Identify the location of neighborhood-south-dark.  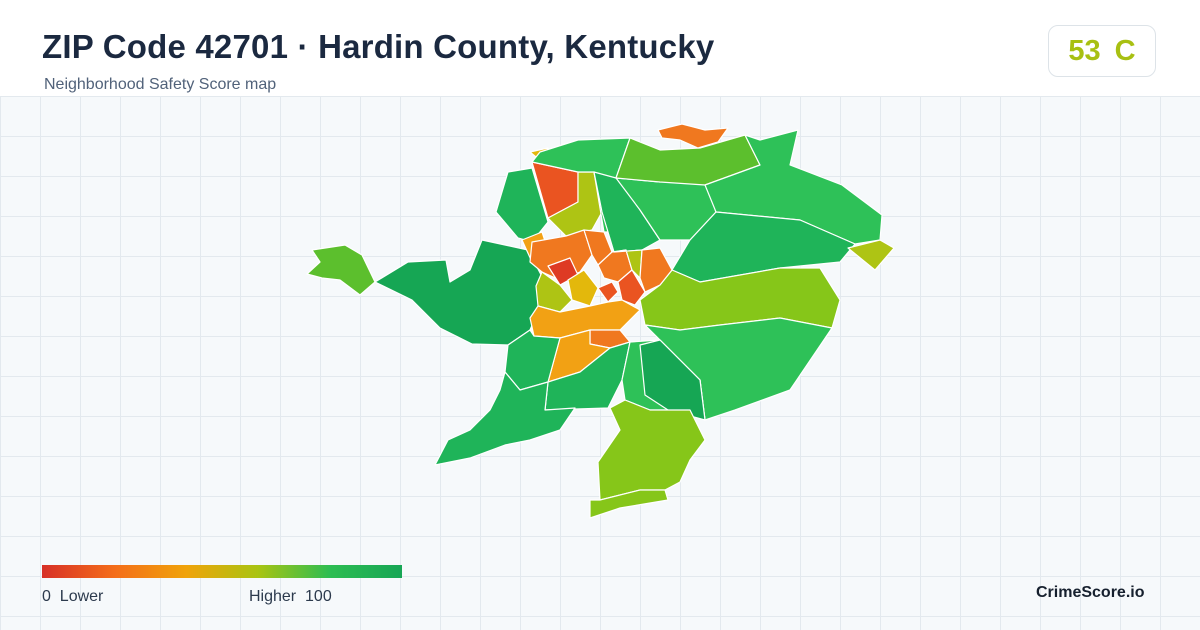
(672, 380).